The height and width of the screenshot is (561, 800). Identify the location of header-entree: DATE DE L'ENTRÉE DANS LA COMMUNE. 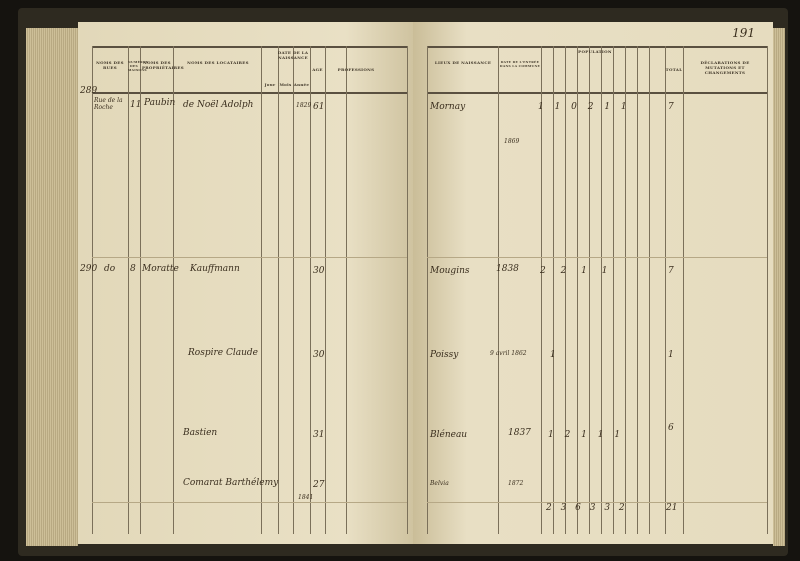
(520, 64).